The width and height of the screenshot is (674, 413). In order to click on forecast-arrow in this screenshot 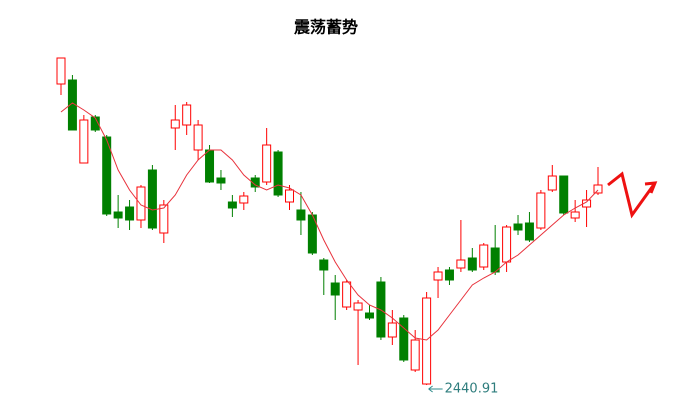, I will do `click(632, 195)`.